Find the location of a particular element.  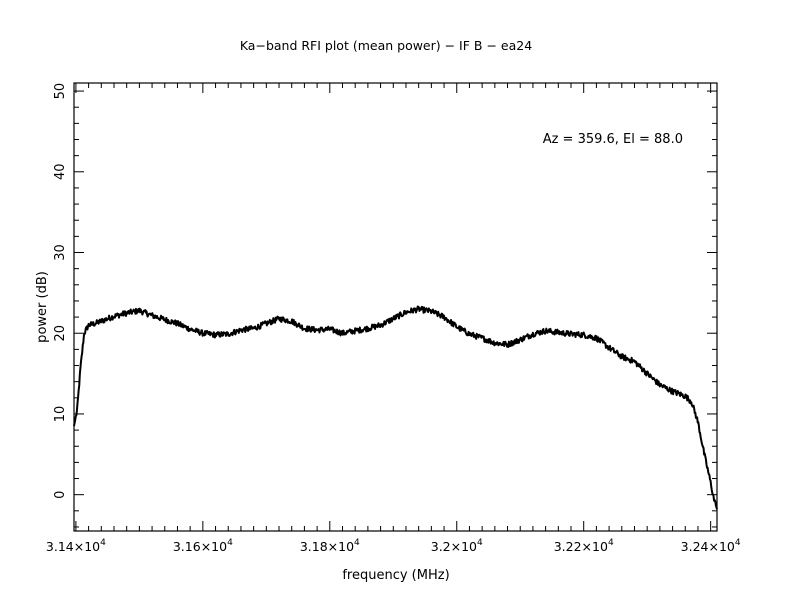

y-tick-label: 40 is located at coordinates (60, 172).